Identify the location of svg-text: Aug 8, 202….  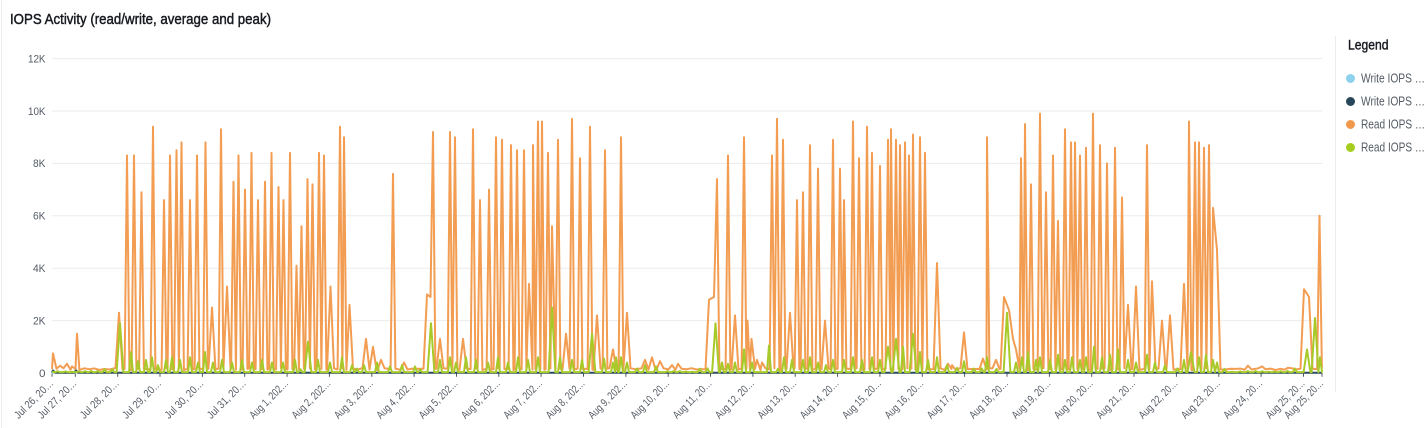
(566, 400).